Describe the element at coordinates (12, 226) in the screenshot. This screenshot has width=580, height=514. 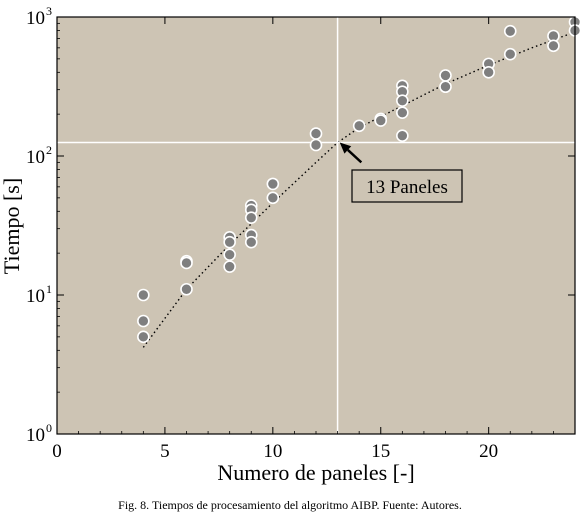
I see `y-axis-title: Tiempo [s]` at that location.